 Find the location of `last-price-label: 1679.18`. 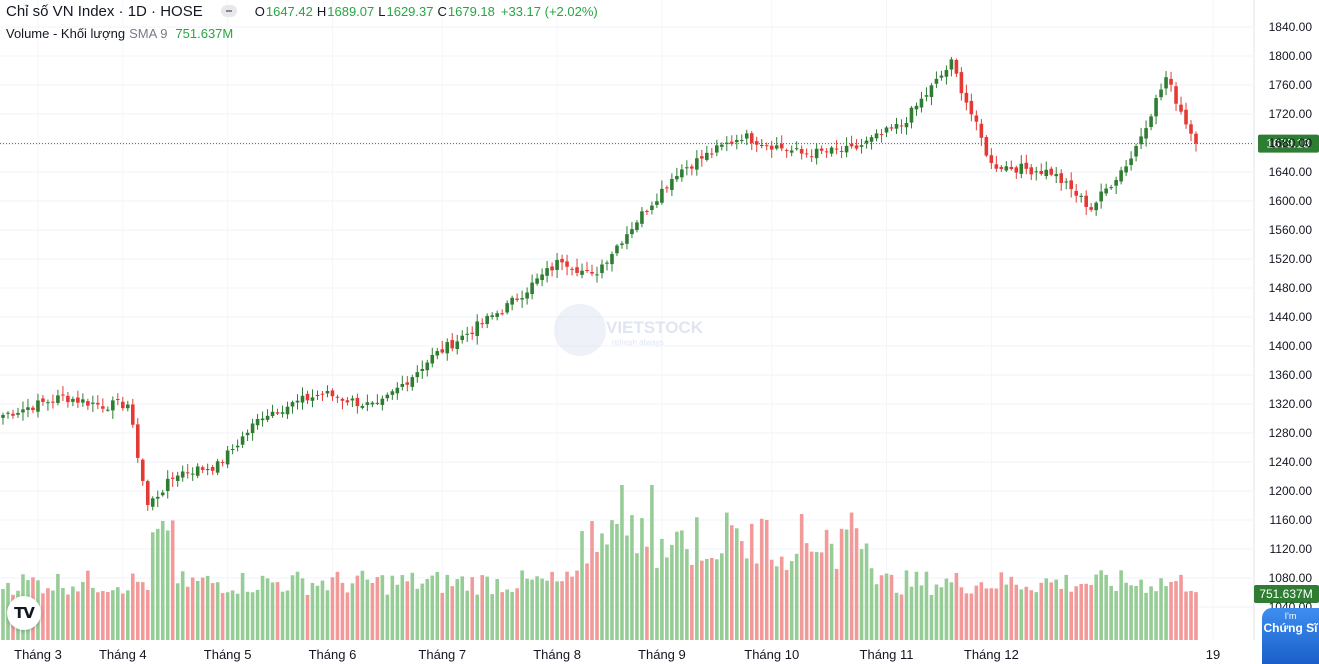

last-price-label: 1679.18 is located at coordinates (1288, 144).